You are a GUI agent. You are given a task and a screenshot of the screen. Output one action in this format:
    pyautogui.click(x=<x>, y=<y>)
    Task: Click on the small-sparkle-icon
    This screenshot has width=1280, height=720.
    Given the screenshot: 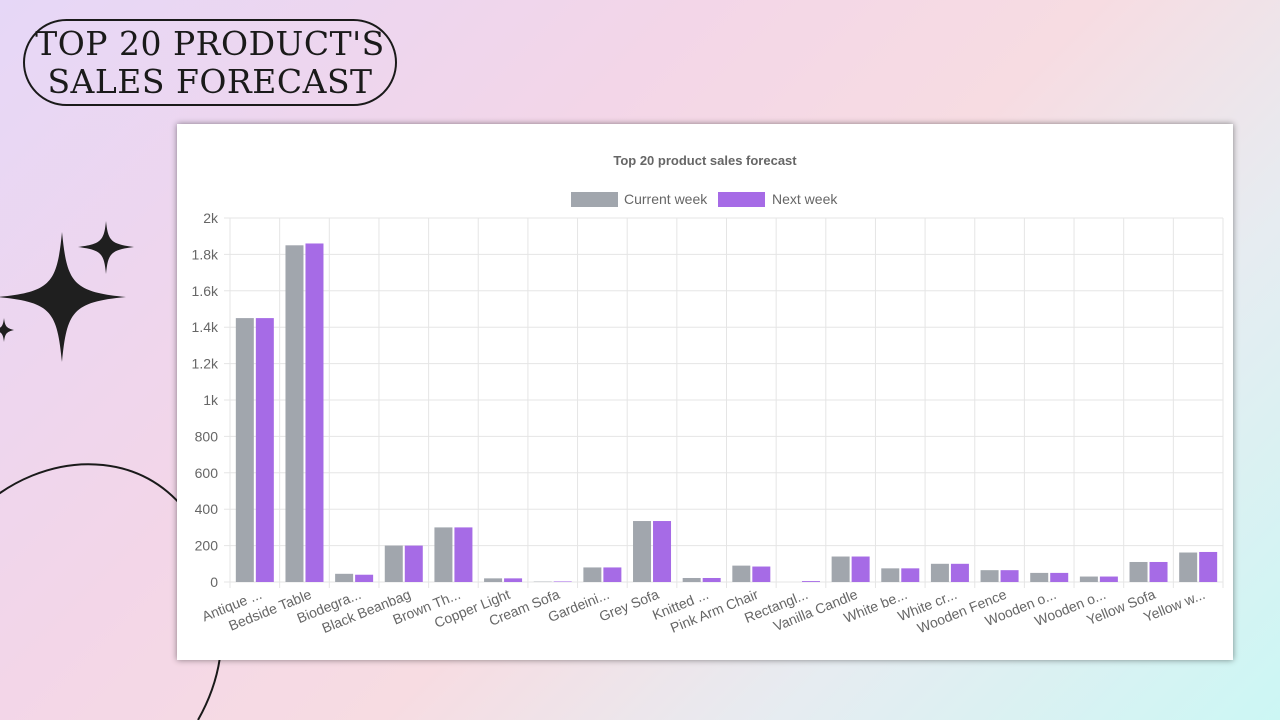 What is the action you would take?
    pyautogui.click(x=106, y=247)
    